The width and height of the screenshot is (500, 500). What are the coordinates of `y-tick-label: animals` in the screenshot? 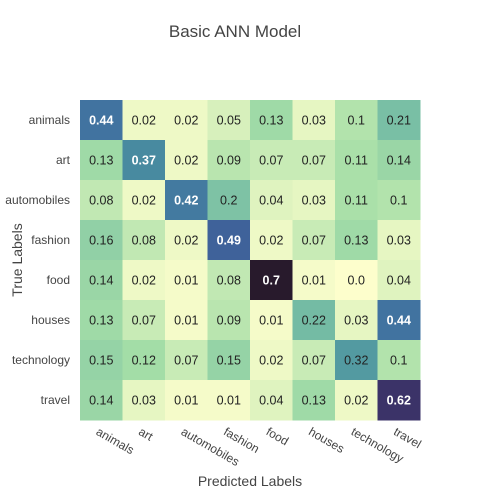 It's located at (49, 120).